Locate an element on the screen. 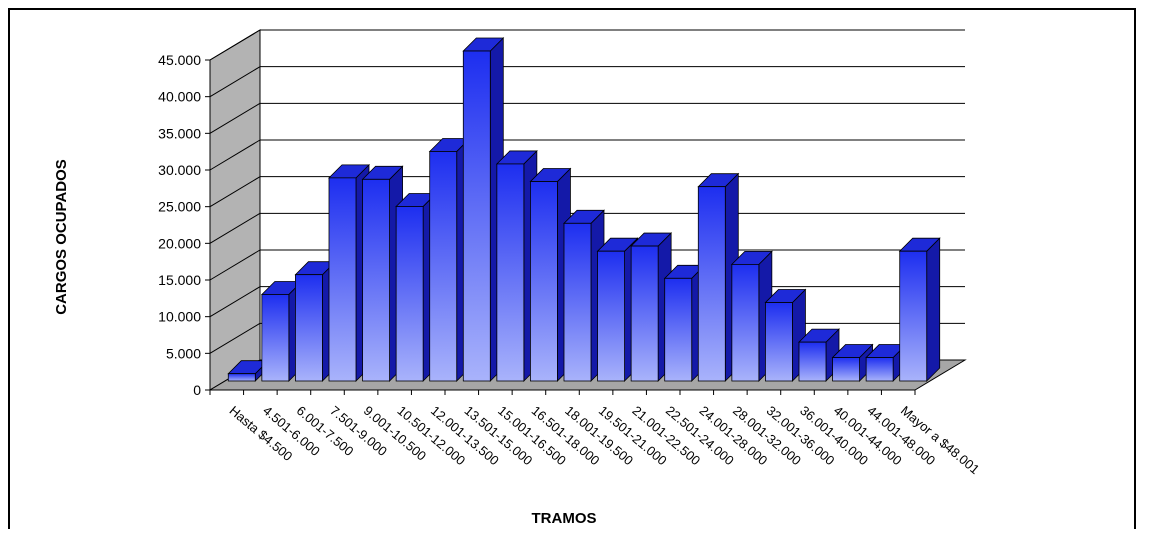 Image resolution: width=1149 pixels, height=533 pixels. y-axis-title: CARGOS OCUPADOS is located at coordinates (61, 237).